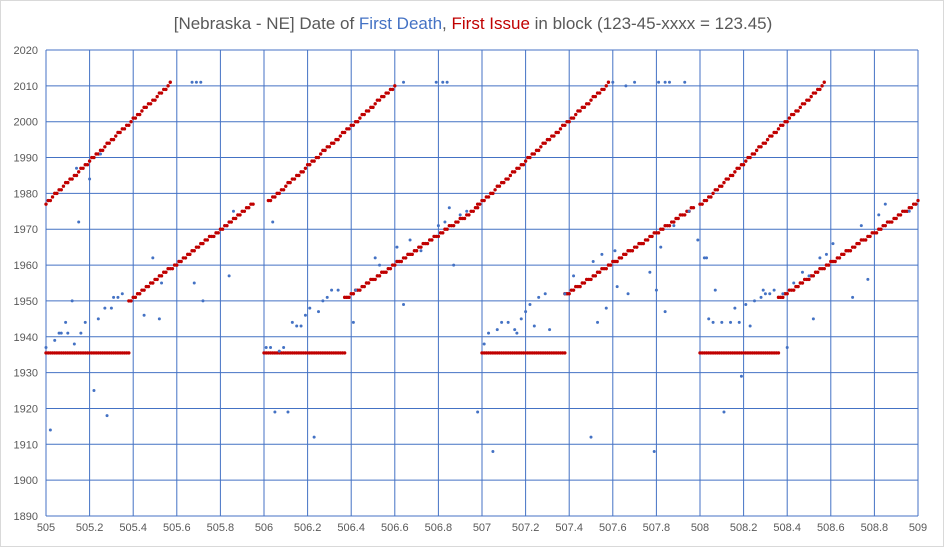  What do you see at coordinates (26, 266) in the screenshot?
I see `y-tick-label: 1960` at bounding box center [26, 266].